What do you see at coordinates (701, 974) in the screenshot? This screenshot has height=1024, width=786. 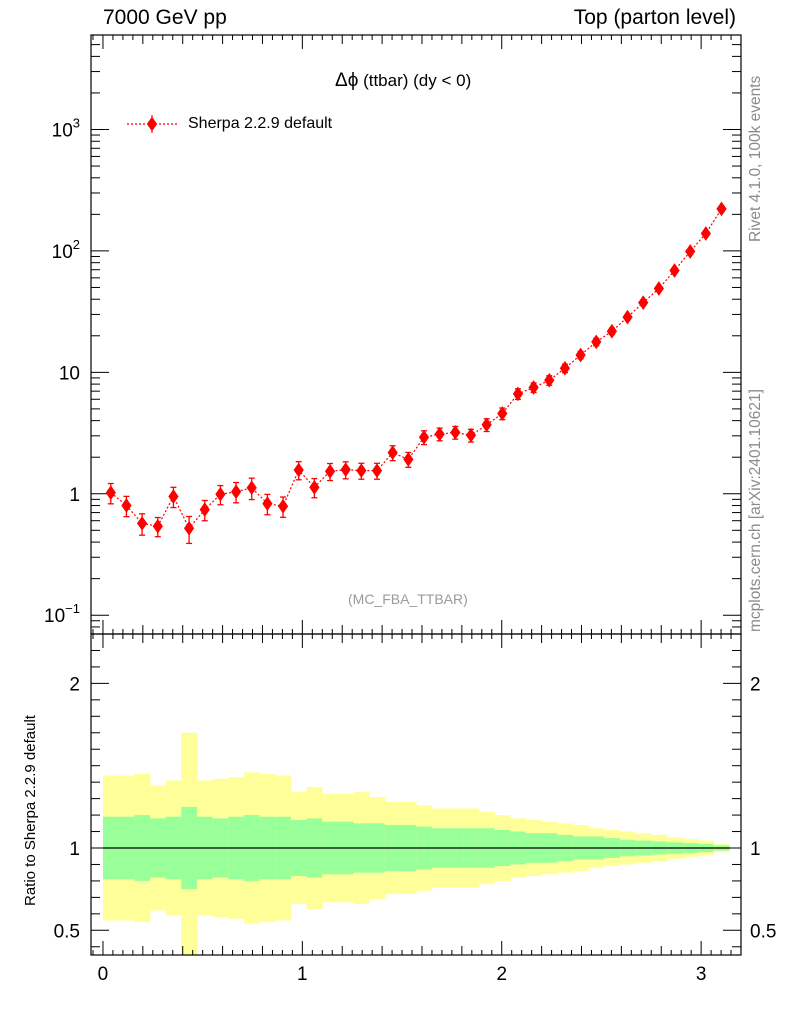 I see `x-tick-label: 3` at bounding box center [701, 974].